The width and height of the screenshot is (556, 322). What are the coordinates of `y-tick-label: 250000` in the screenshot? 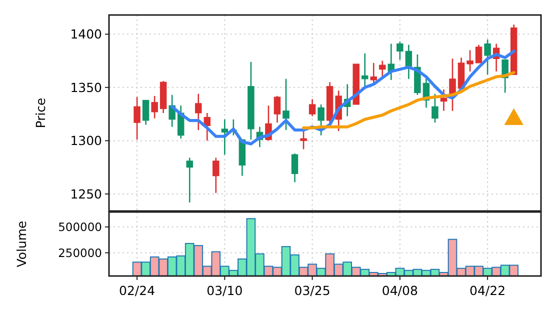 It's located at (80, 253).